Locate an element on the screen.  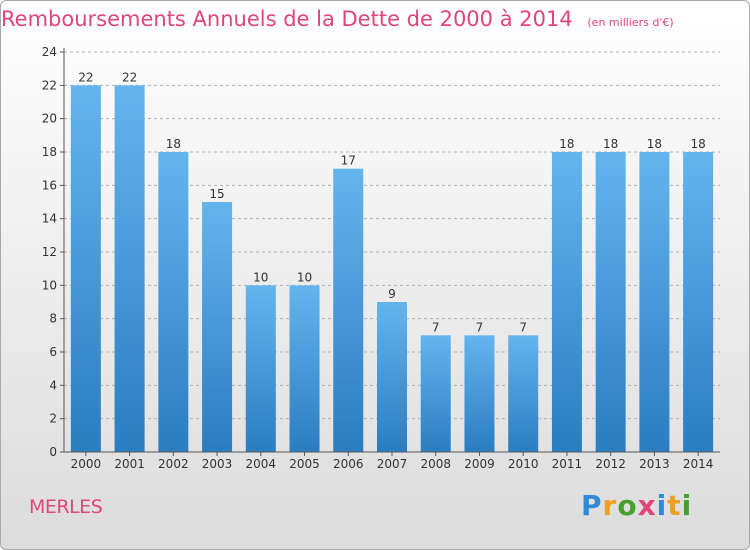
y-tick-label: 10 is located at coordinates (49, 285).